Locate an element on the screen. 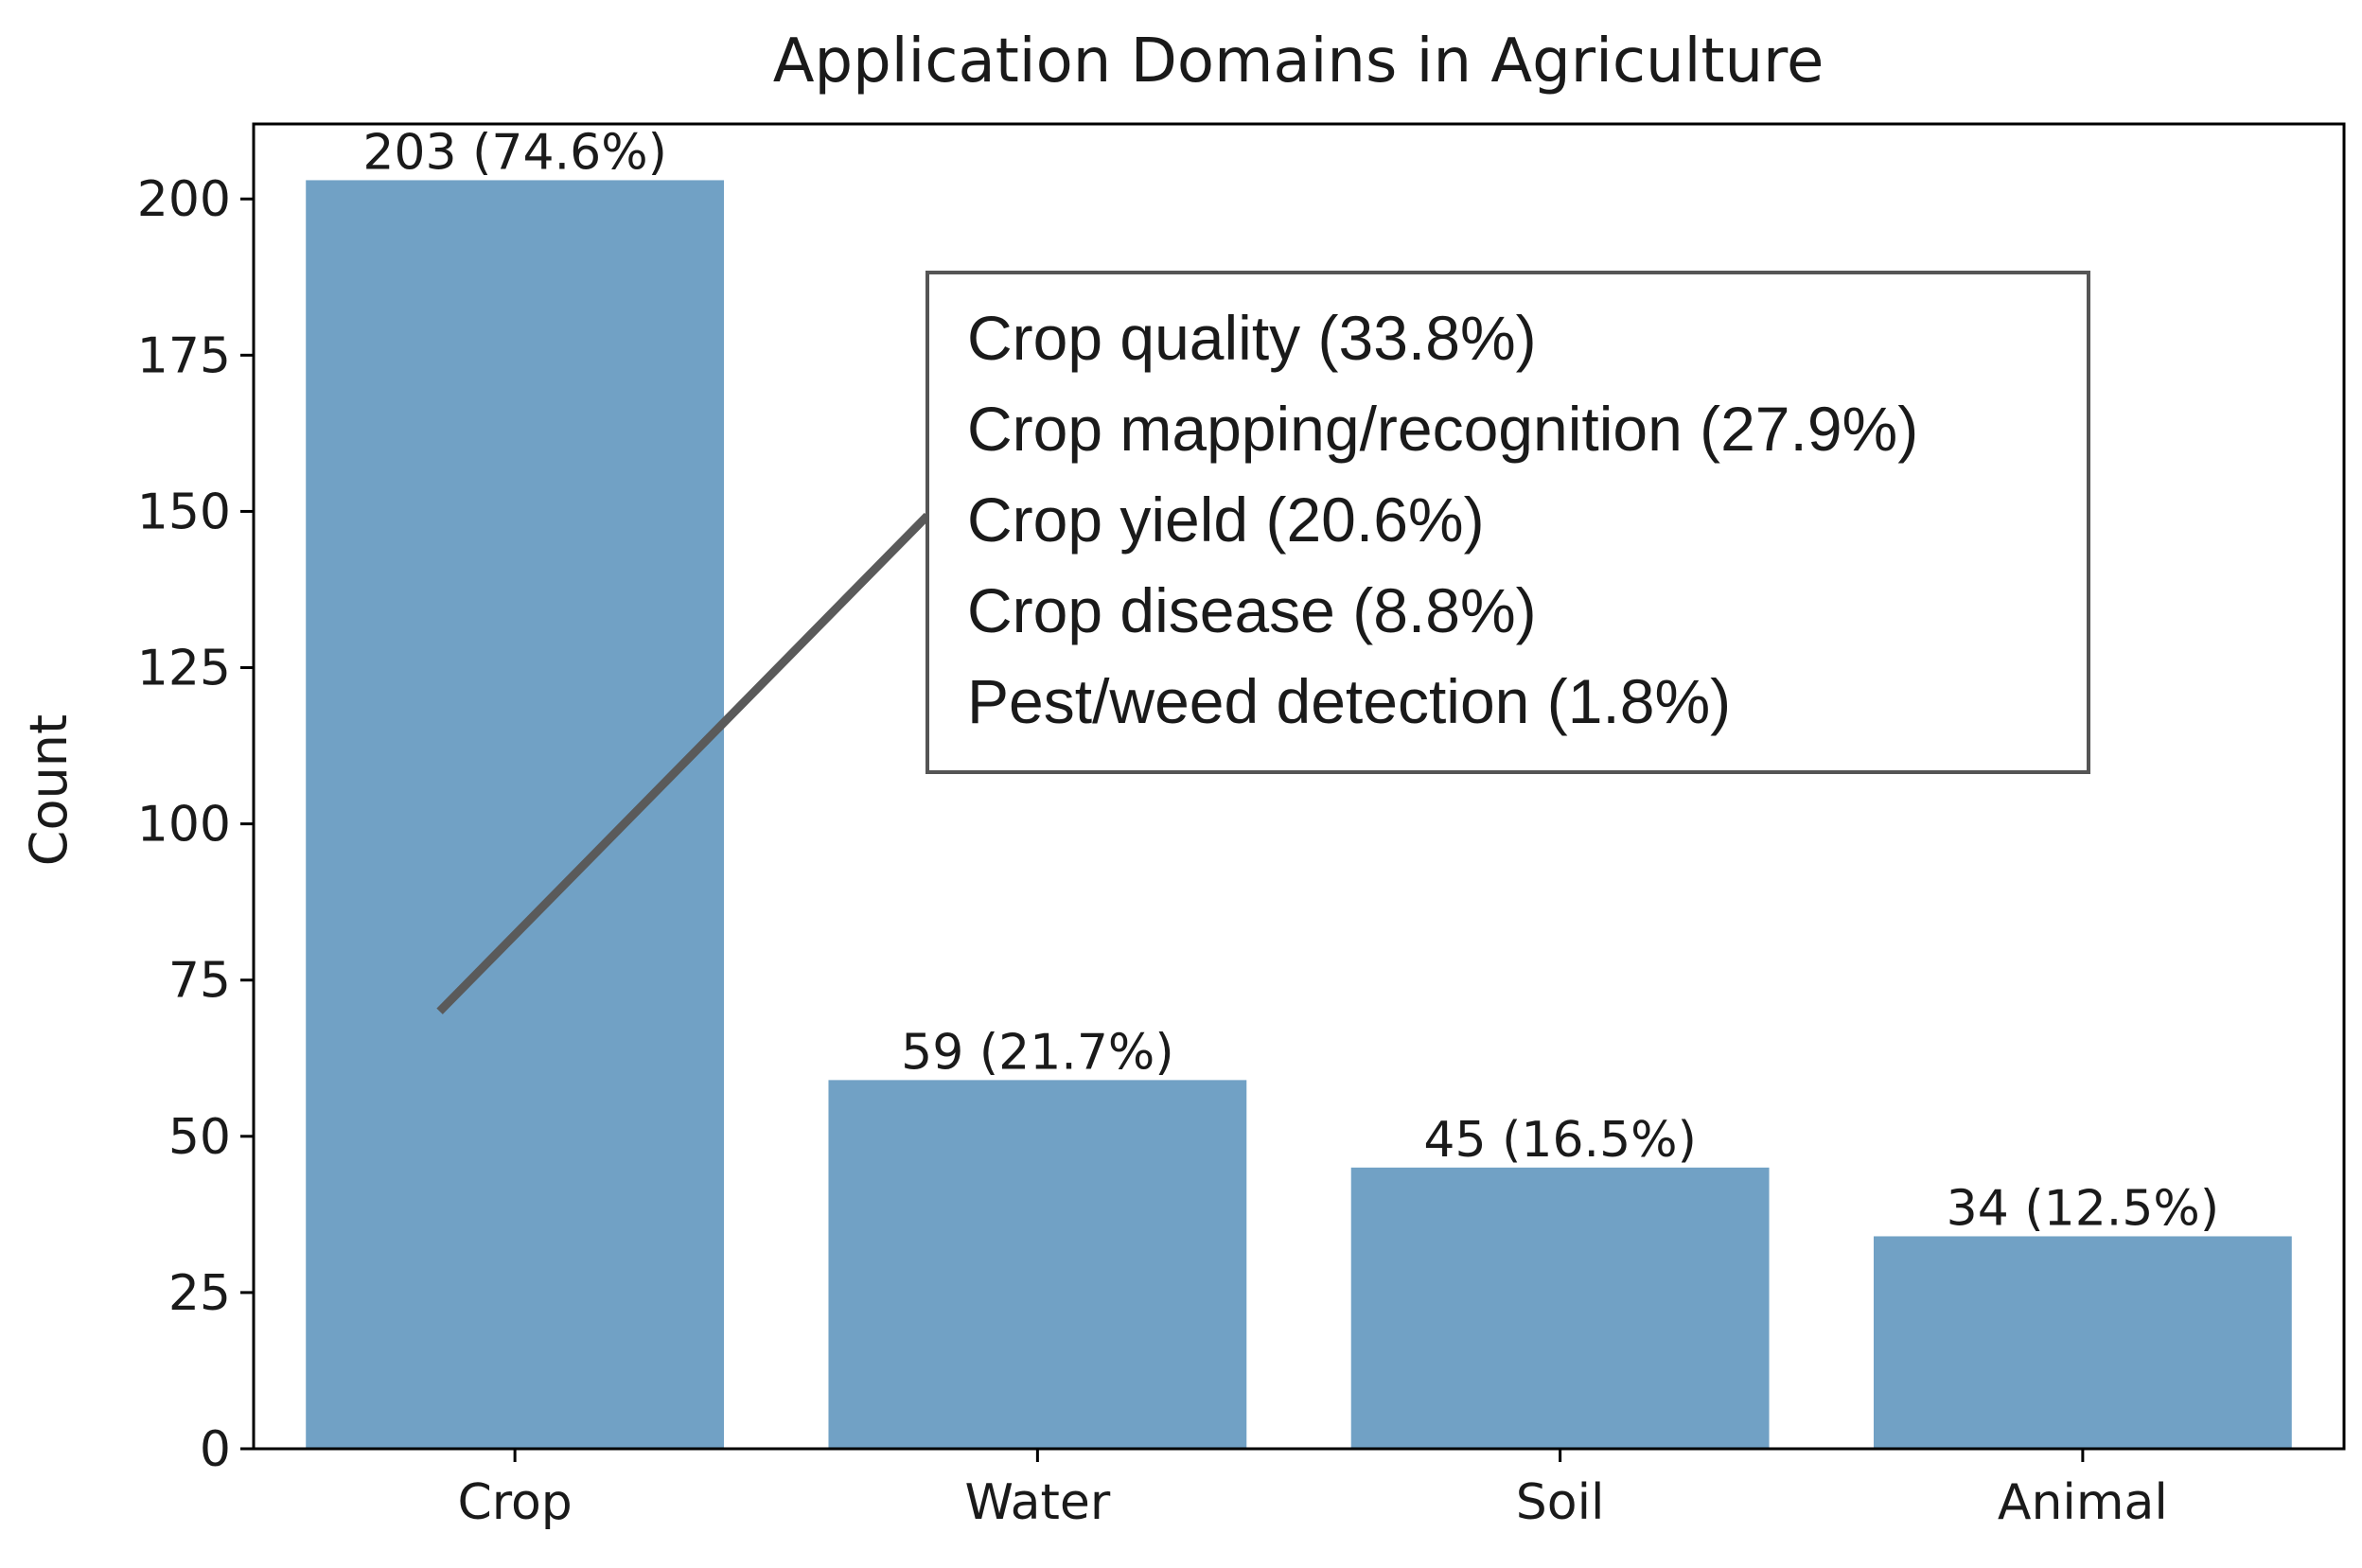 This screenshot has width=2362, height=1568. y-tick-label: 125 is located at coordinates (184, 669).